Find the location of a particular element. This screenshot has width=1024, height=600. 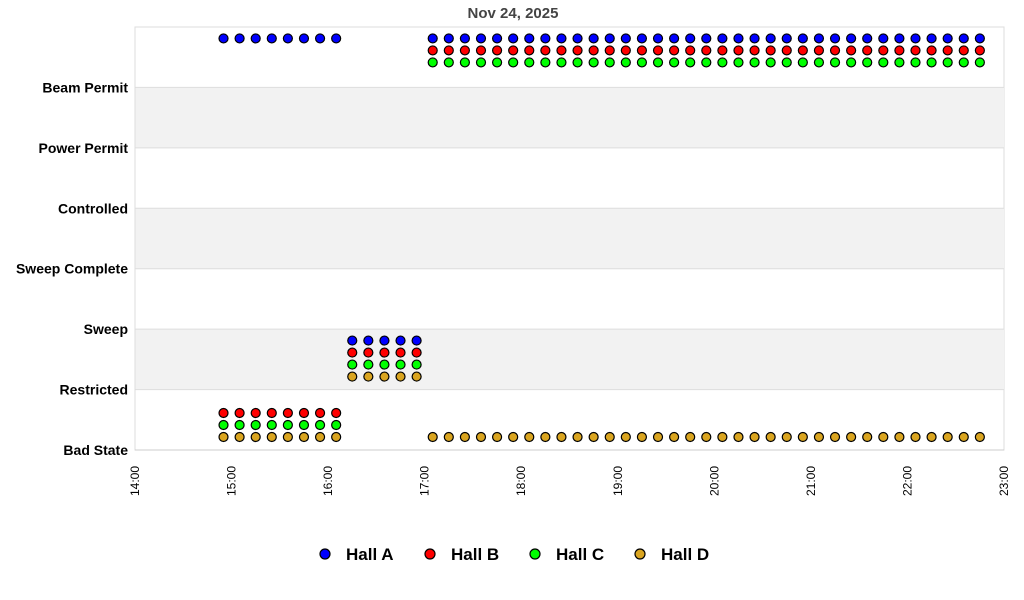

x-tick-label: 23:00 is located at coordinates (1004, 481).